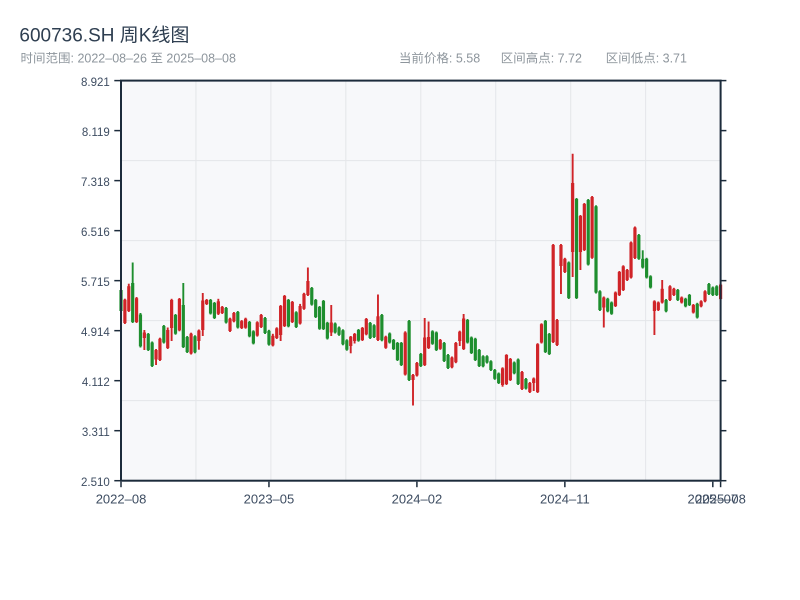 This screenshot has height=600, width=800. What do you see at coordinates (269, 498) in the screenshot?
I see `svg-text: 2023–05` at bounding box center [269, 498].